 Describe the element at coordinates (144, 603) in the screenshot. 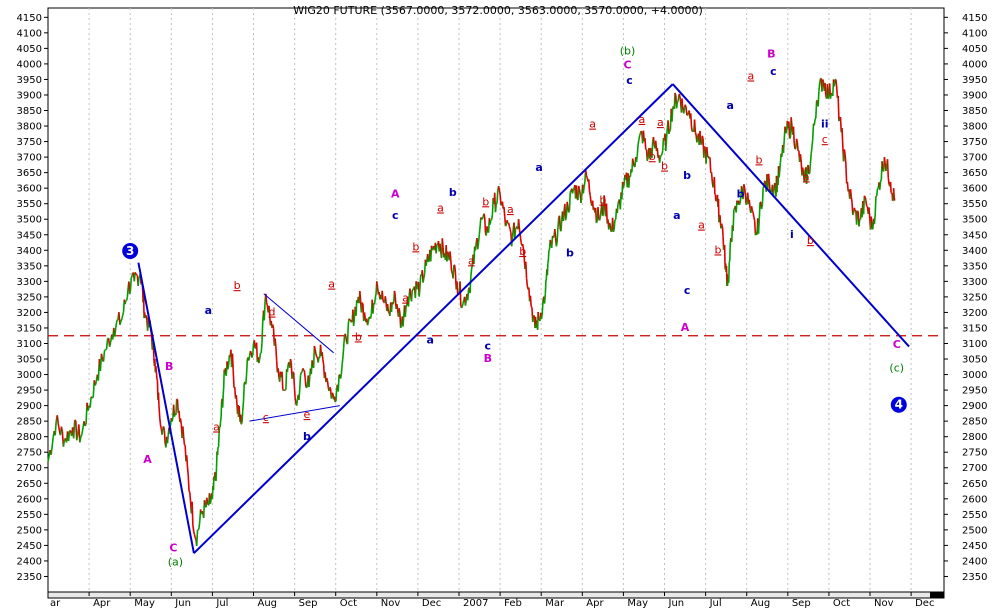

I see `x-tick-label: May` at that location.